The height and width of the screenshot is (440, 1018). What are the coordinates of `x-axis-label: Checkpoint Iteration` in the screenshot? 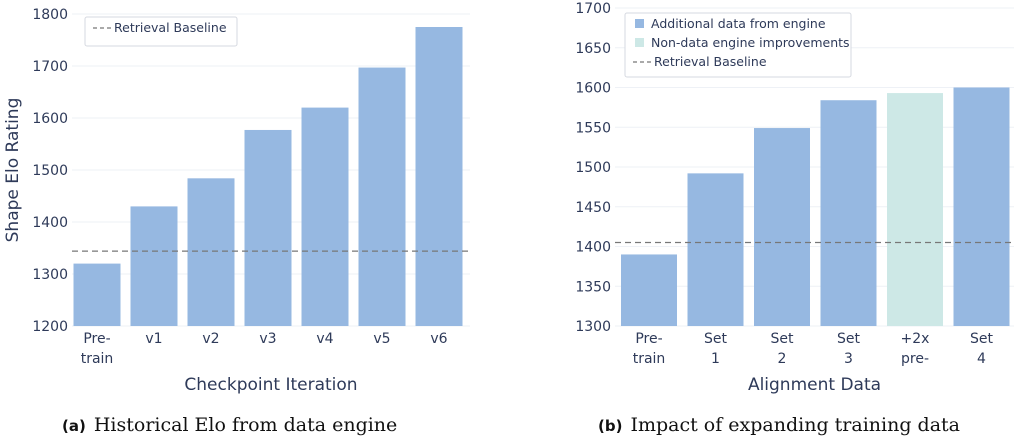 It's located at (270, 385).